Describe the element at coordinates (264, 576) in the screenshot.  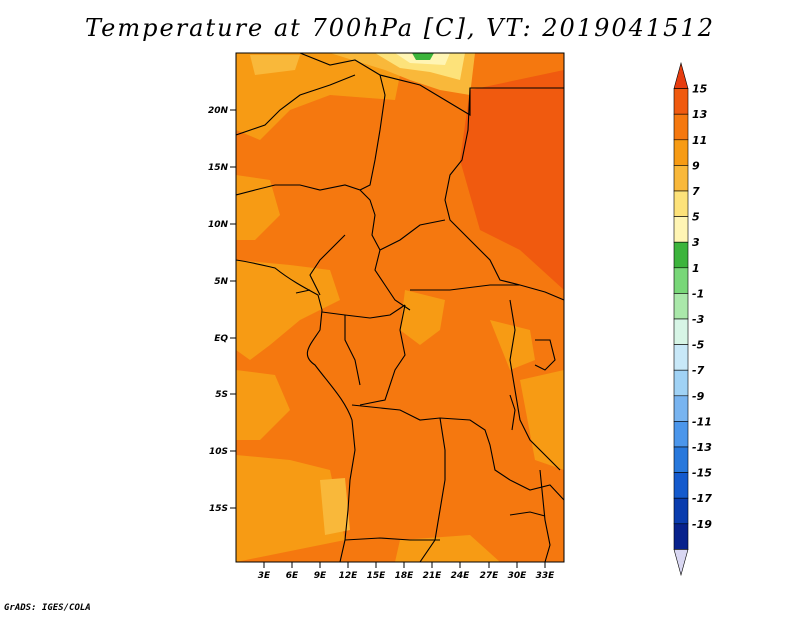
I see `lon-label: 3E` at that location.